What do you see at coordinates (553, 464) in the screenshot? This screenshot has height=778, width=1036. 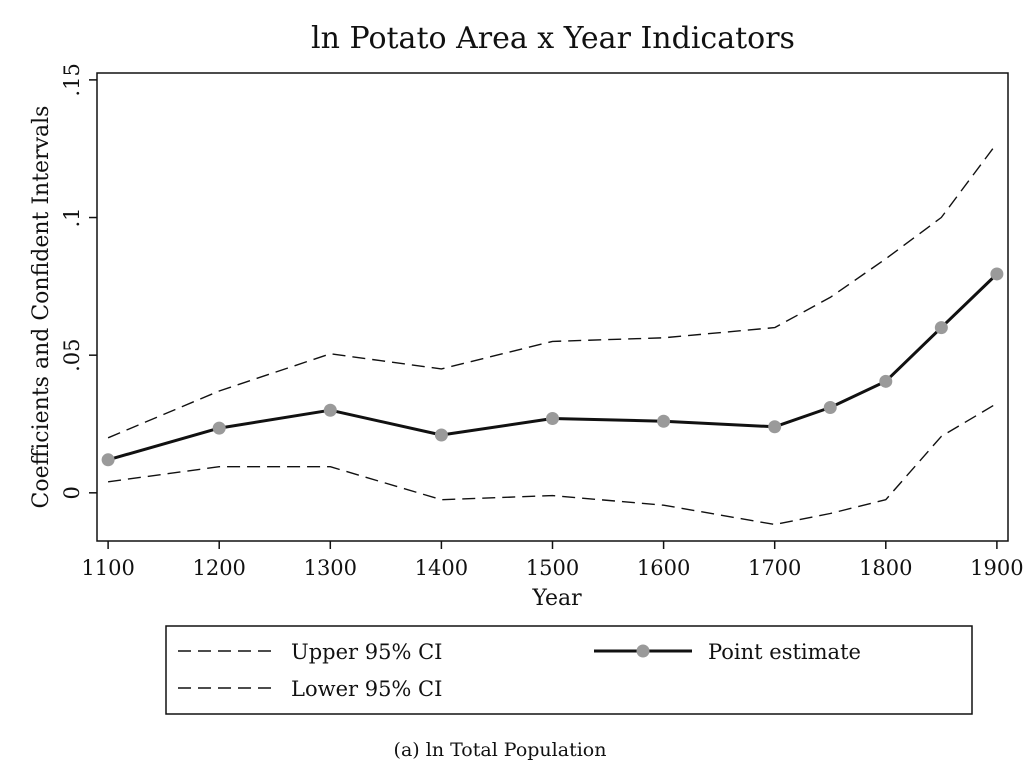 I see `series-line-lower` at bounding box center [553, 464].